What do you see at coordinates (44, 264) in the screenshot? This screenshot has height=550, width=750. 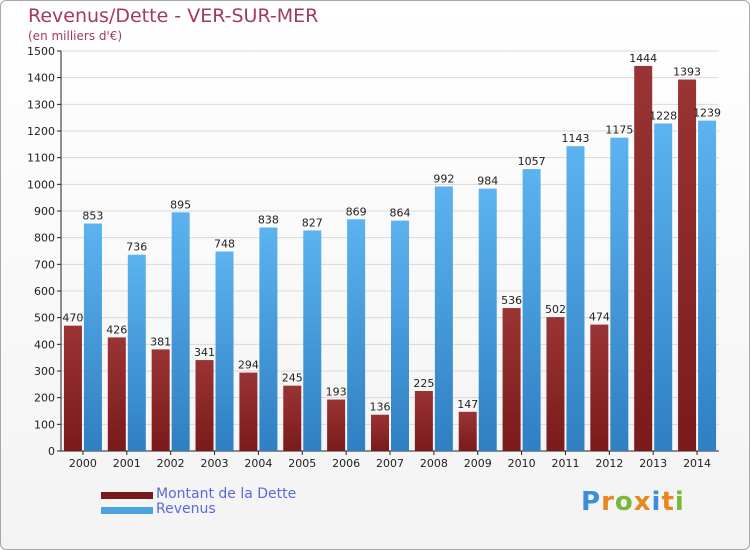 I see `y-tick-label: 700` at bounding box center [44, 264].